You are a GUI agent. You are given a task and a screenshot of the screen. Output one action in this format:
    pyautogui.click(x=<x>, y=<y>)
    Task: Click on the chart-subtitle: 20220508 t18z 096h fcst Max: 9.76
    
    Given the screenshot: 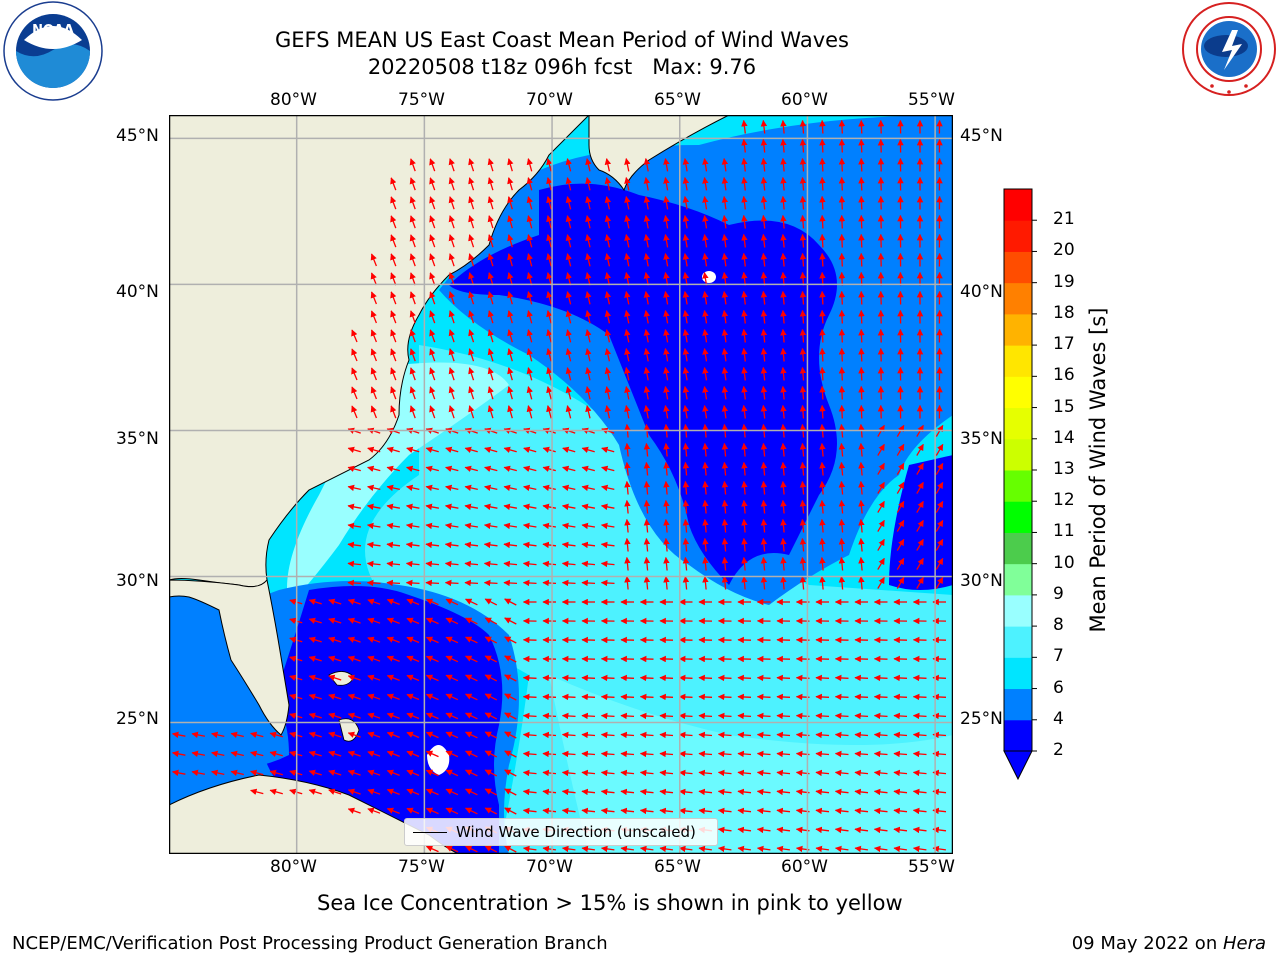 What is the action you would take?
    pyautogui.click(x=562, y=67)
    